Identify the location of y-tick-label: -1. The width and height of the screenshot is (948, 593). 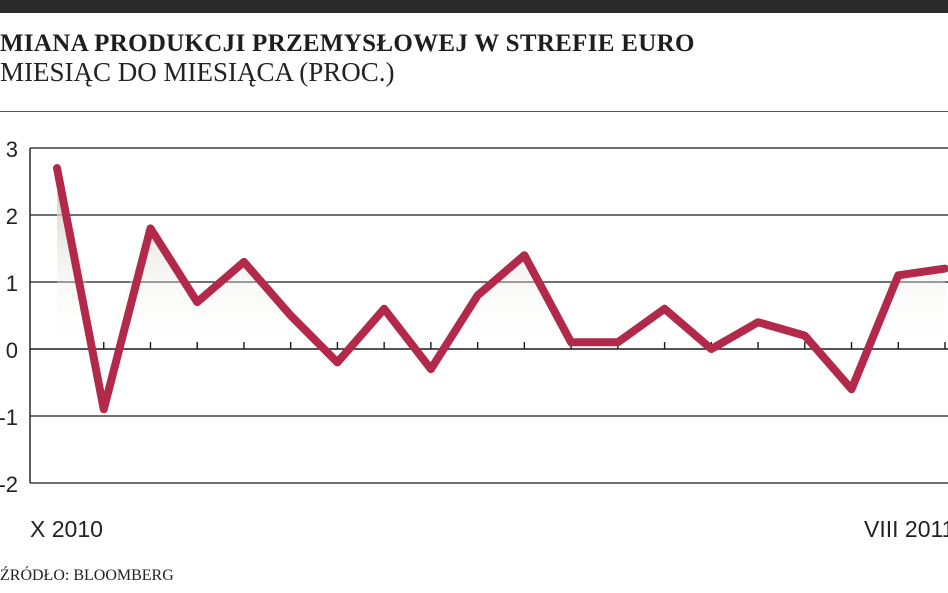
(9, 417).